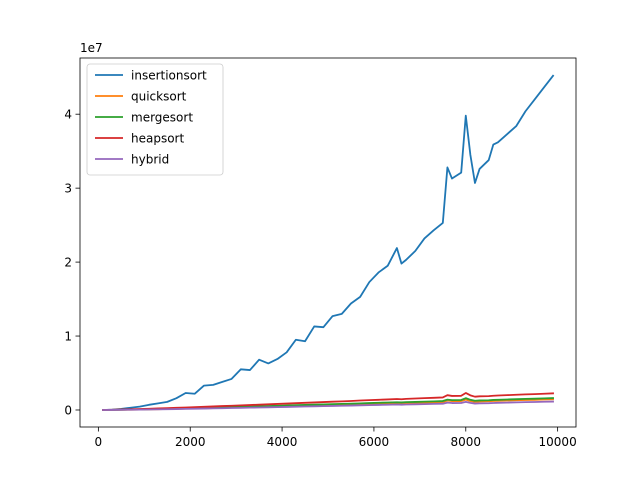  What do you see at coordinates (374, 442) in the screenshot?
I see `x-tick-label: 6000` at bounding box center [374, 442].